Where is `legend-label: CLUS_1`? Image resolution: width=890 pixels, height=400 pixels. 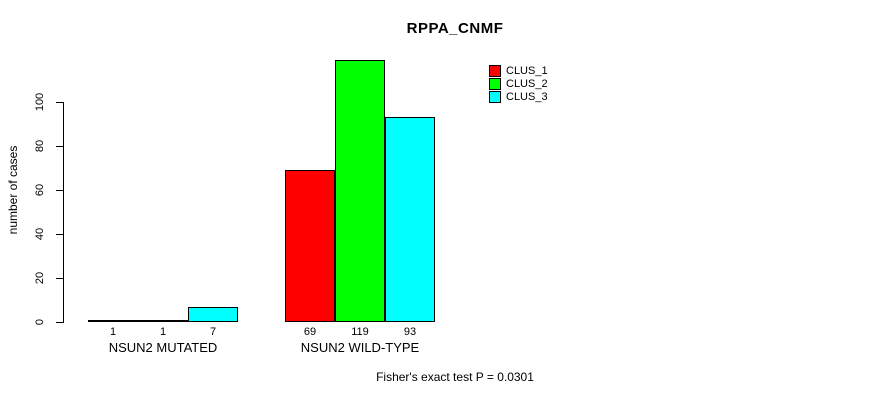
legend-label: CLUS_1 is located at coordinates (527, 71).